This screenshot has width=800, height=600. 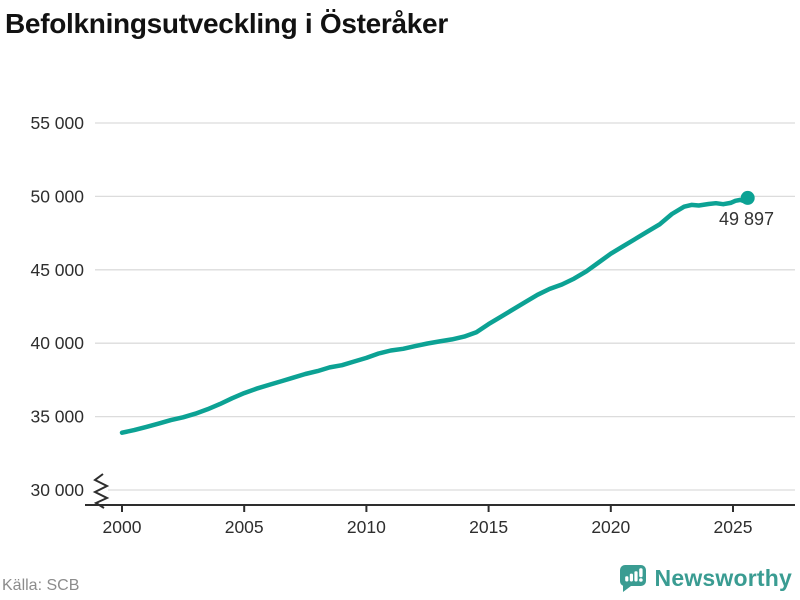 I want to click on x-tick-label: 2015, so click(x=488, y=527).